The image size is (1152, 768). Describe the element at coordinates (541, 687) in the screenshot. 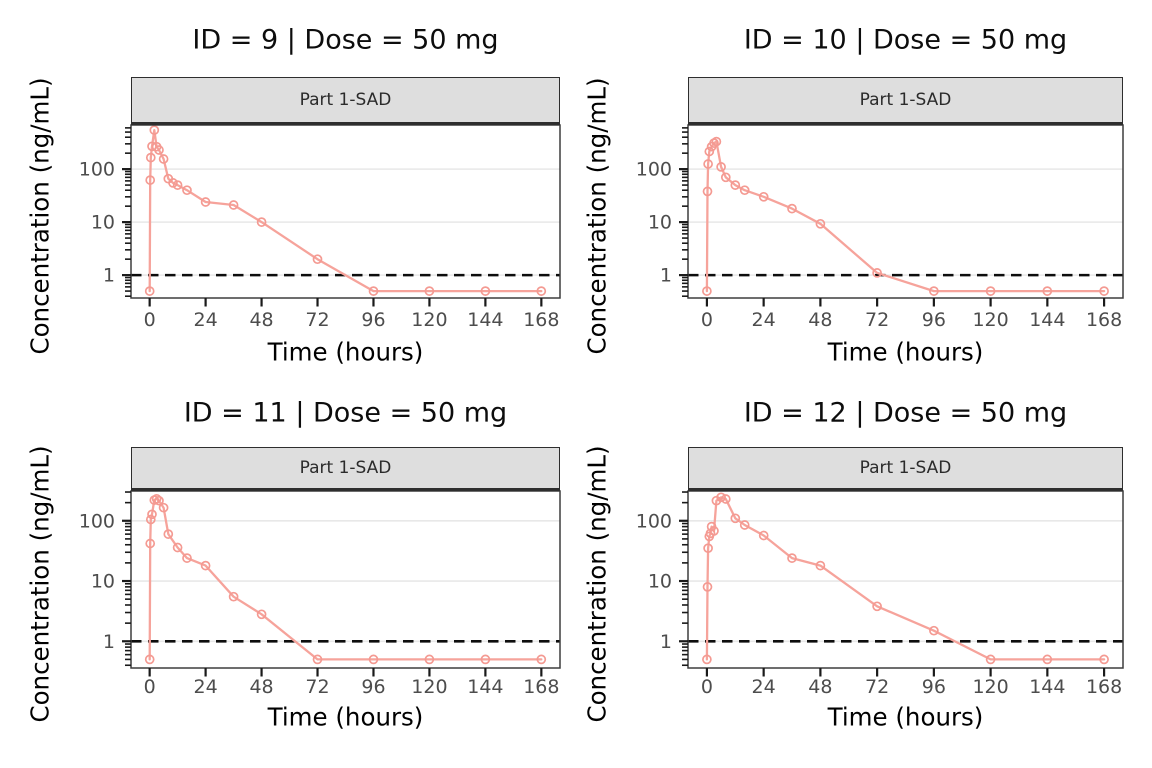

I see `x-tick-label: 168` at that location.